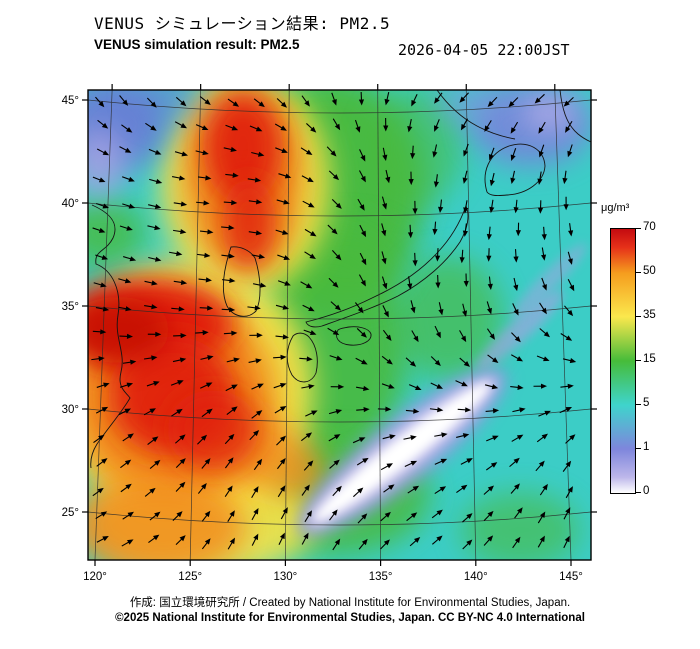 This screenshot has height=649, width=700. I want to click on lat-tick-label: 25°, so click(70, 513).